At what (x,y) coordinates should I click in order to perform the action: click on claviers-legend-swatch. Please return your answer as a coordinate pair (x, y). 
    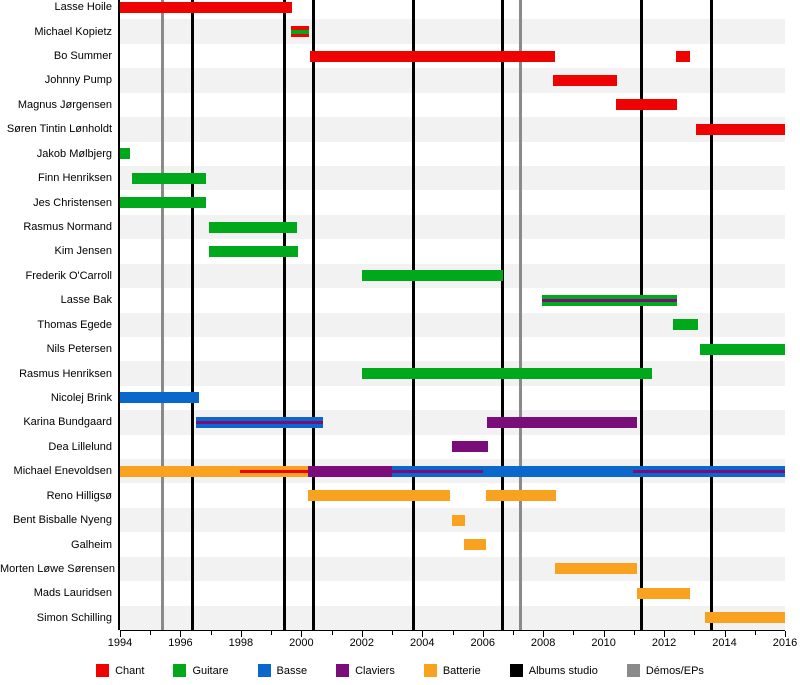
    Looking at the image, I should click on (343, 670).